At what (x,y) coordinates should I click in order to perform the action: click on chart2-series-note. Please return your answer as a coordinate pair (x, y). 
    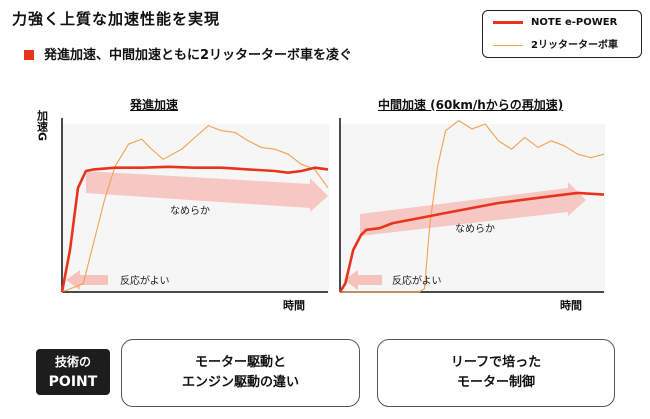
    Looking at the image, I should click on (471, 242).